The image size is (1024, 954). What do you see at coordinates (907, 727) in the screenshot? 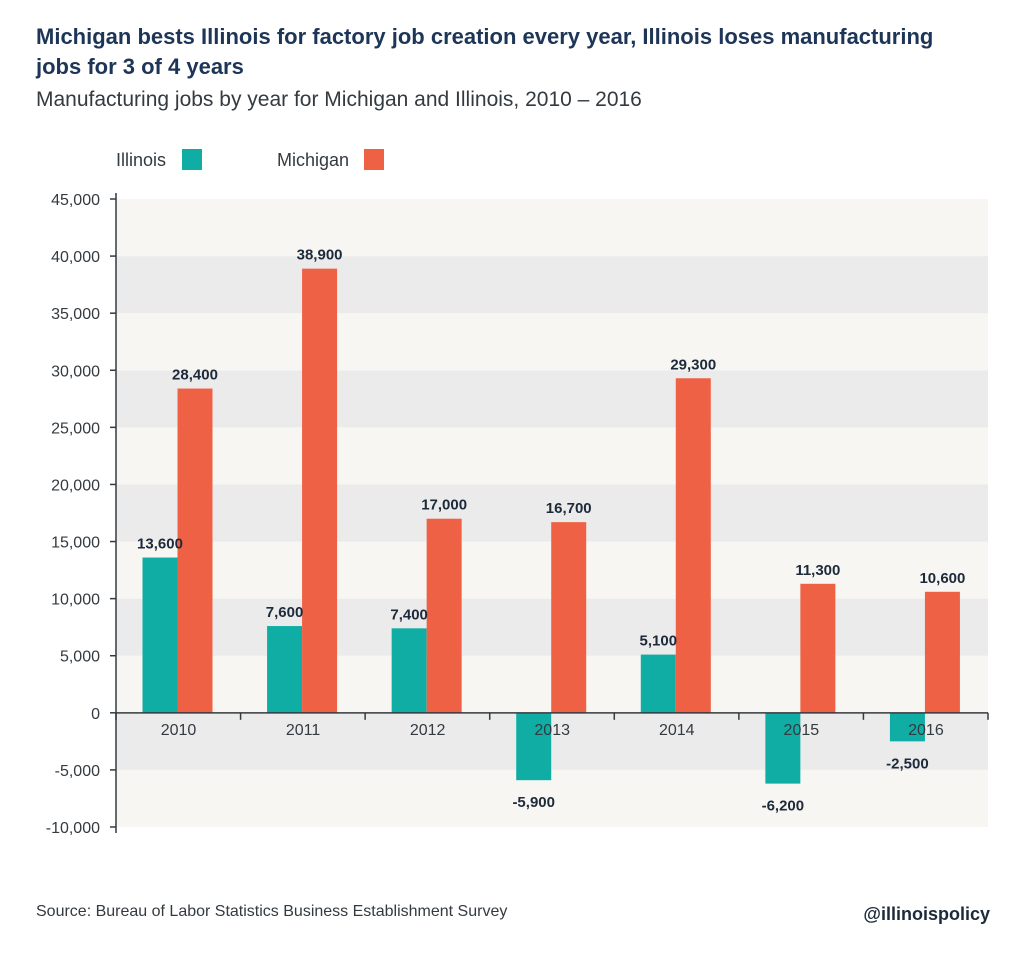
I see `illinois-bar-2016` at bounding box center [907, 727].